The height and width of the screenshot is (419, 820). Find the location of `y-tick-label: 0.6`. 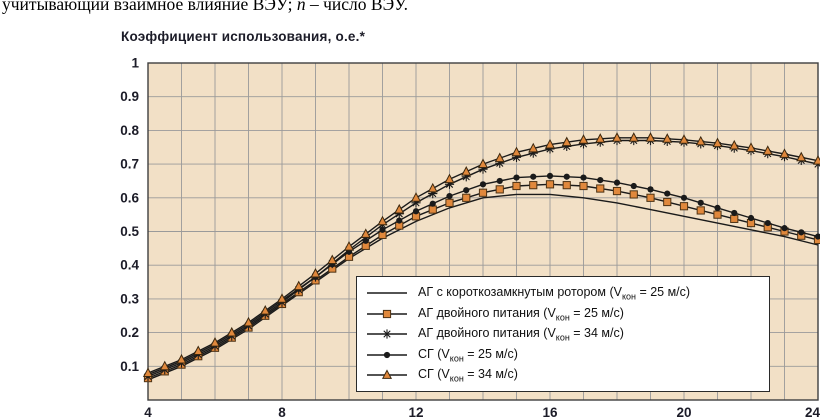

y-tick-label: 0.6 is located at coordinates (129, 197).